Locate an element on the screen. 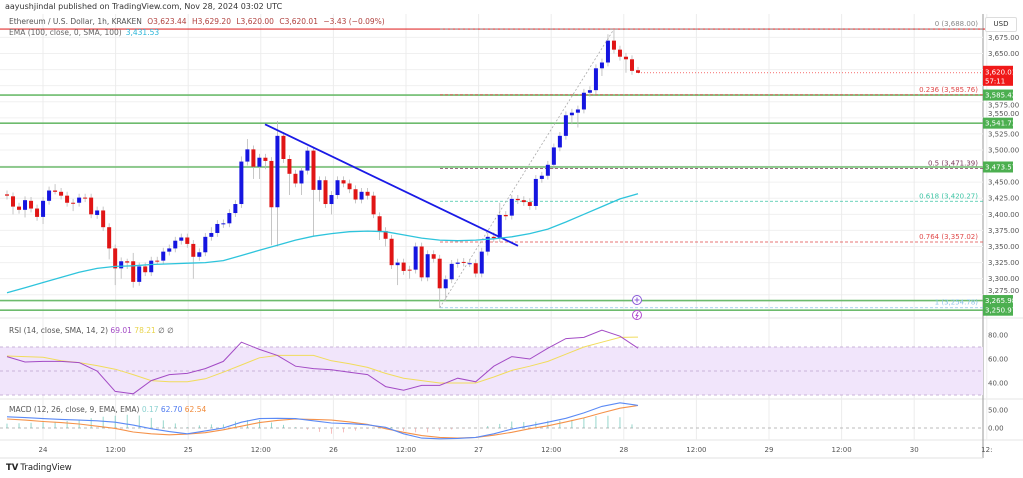 The image size is (1023, 478). lightning-icon is located at coordinates (637, 315).